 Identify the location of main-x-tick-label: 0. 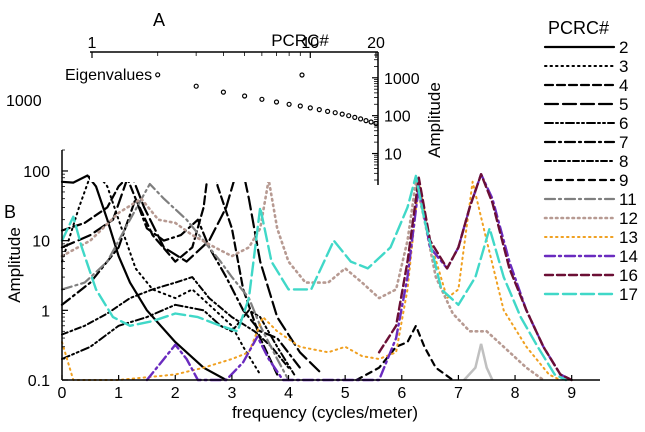
(62, 393).